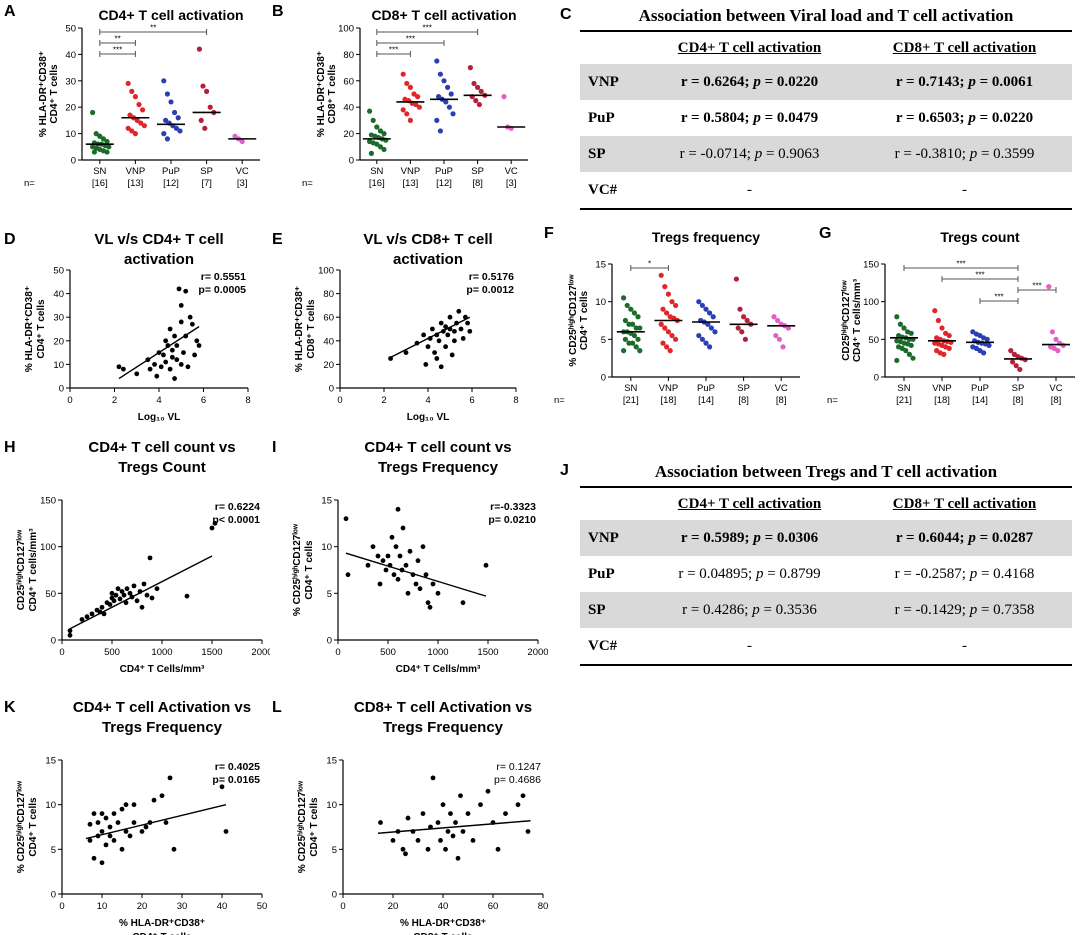 The width and height of the screenshot is (1084, 935). Describe the element at coordinates (102, 906) in the screenshot. I see `x-tick-label: 10` at that location.